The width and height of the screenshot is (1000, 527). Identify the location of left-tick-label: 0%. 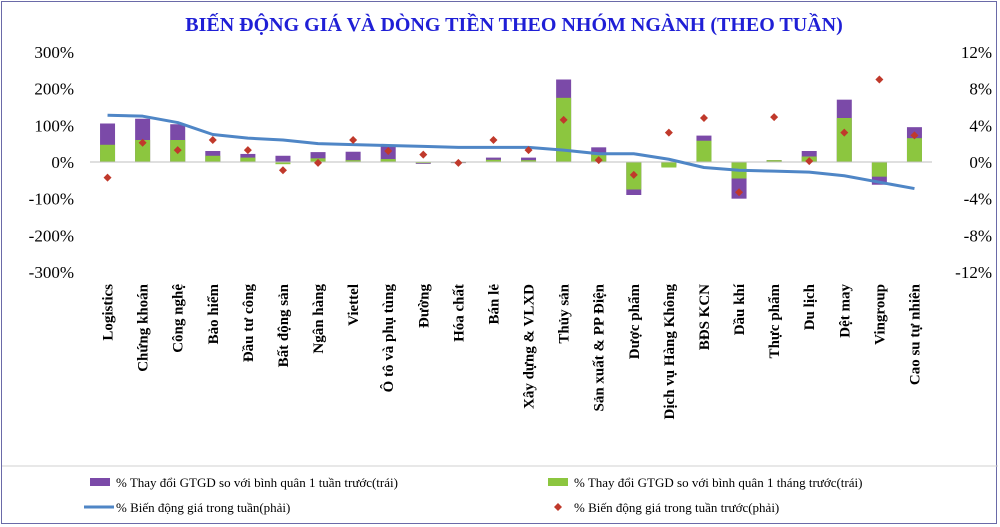
(62, 162).